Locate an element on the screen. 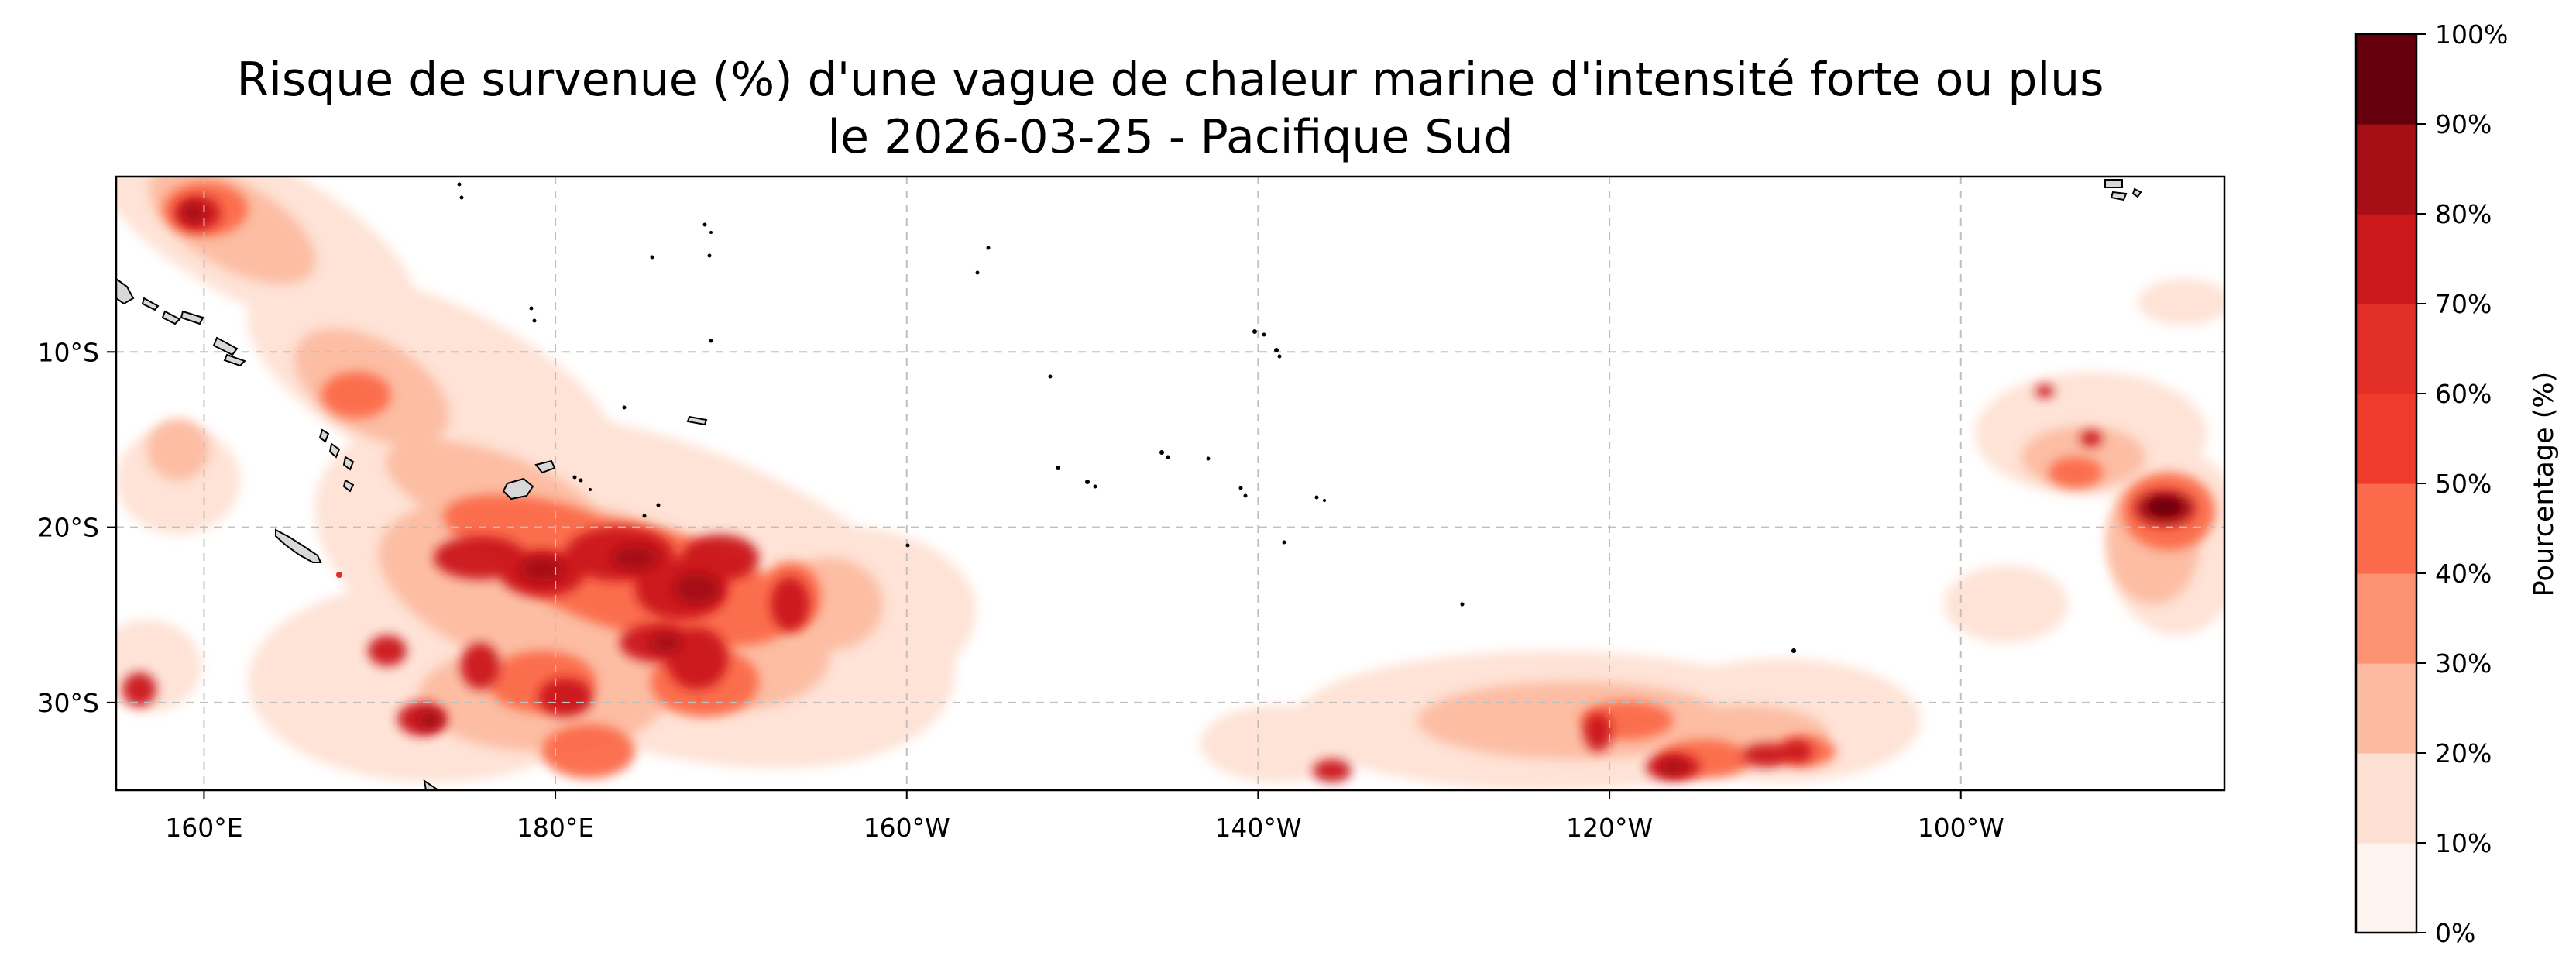 The image size is (2576, 973). x-tick-label-0: 160°E is located at coordinates (203, 828).